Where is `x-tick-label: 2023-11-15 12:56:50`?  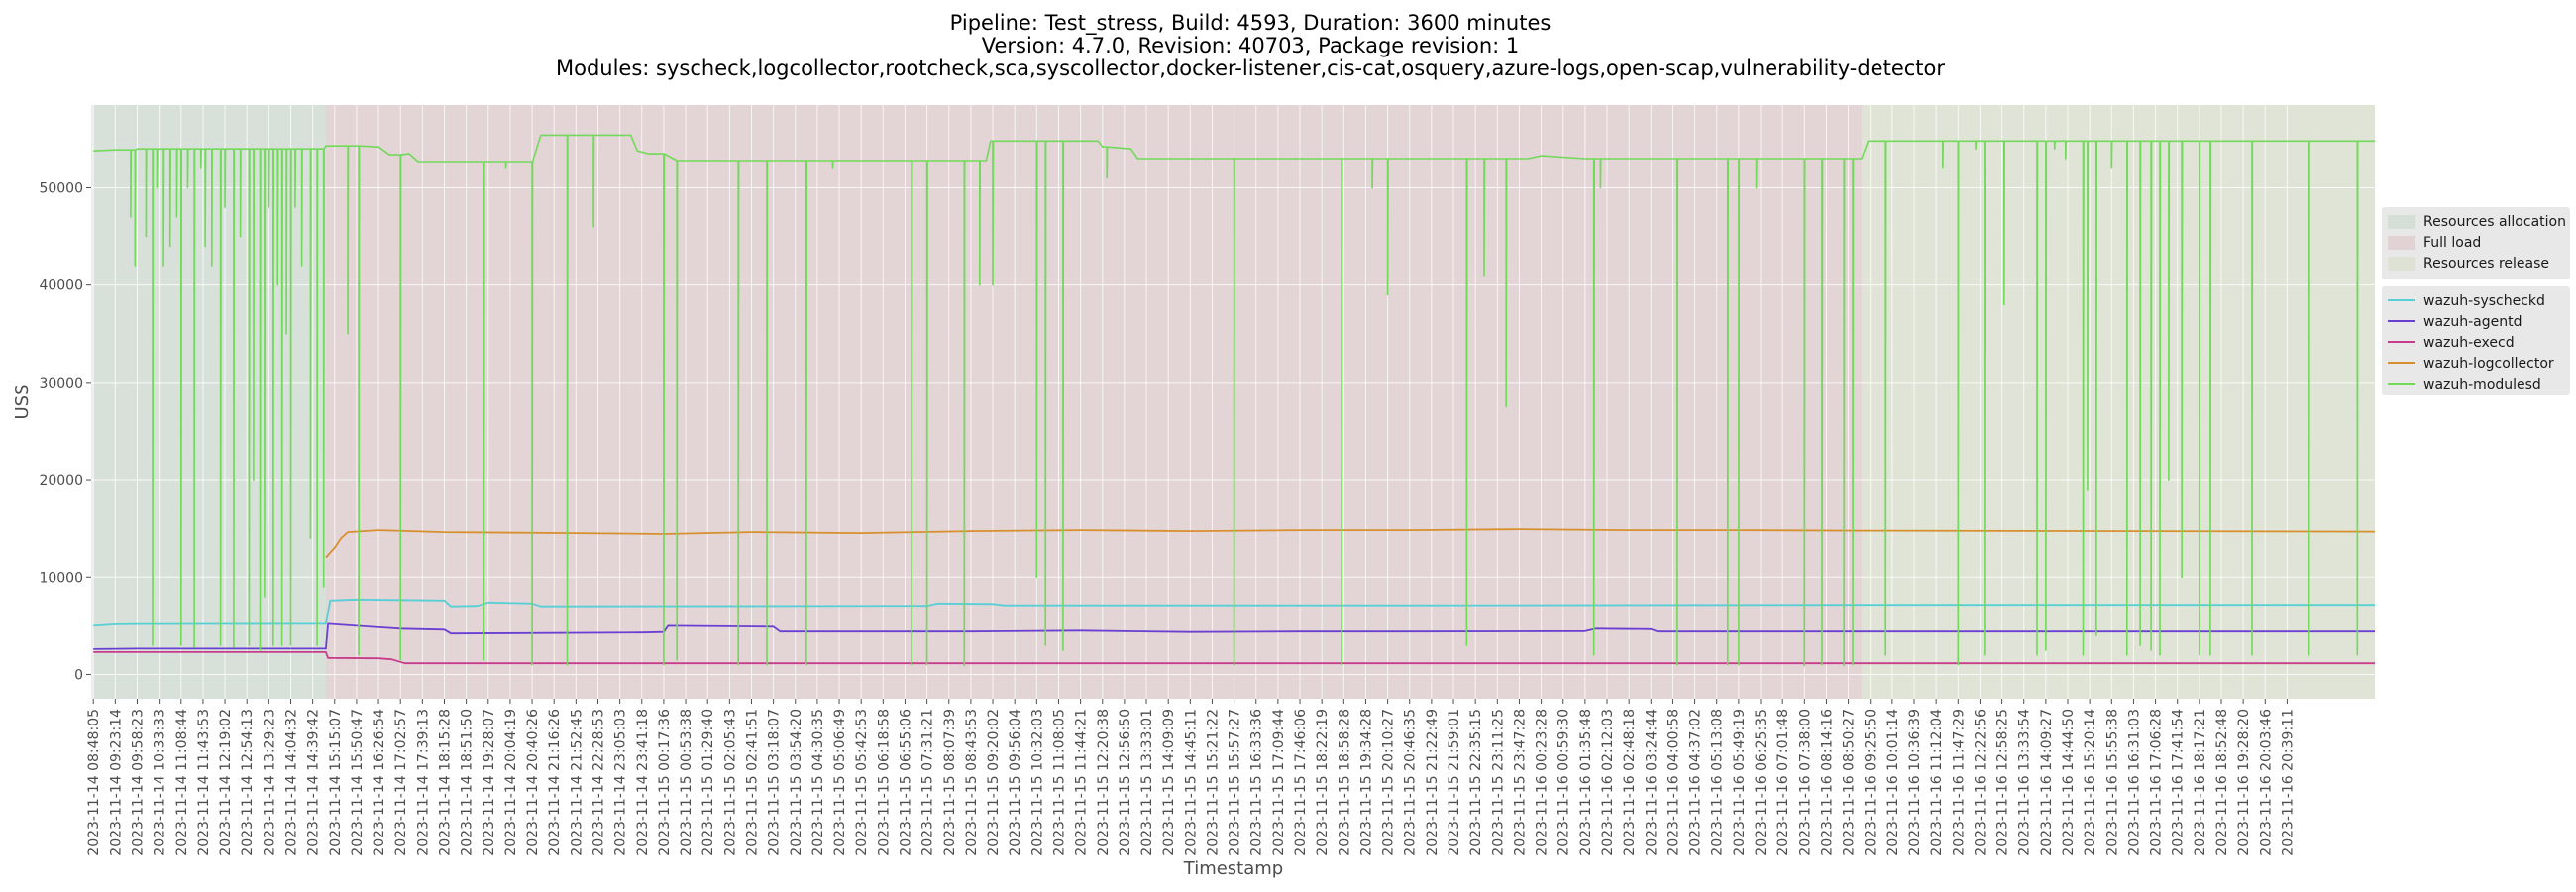
x-tick-label: 2023-11-15 12:56:50 is located at coordinates (1125, 782).